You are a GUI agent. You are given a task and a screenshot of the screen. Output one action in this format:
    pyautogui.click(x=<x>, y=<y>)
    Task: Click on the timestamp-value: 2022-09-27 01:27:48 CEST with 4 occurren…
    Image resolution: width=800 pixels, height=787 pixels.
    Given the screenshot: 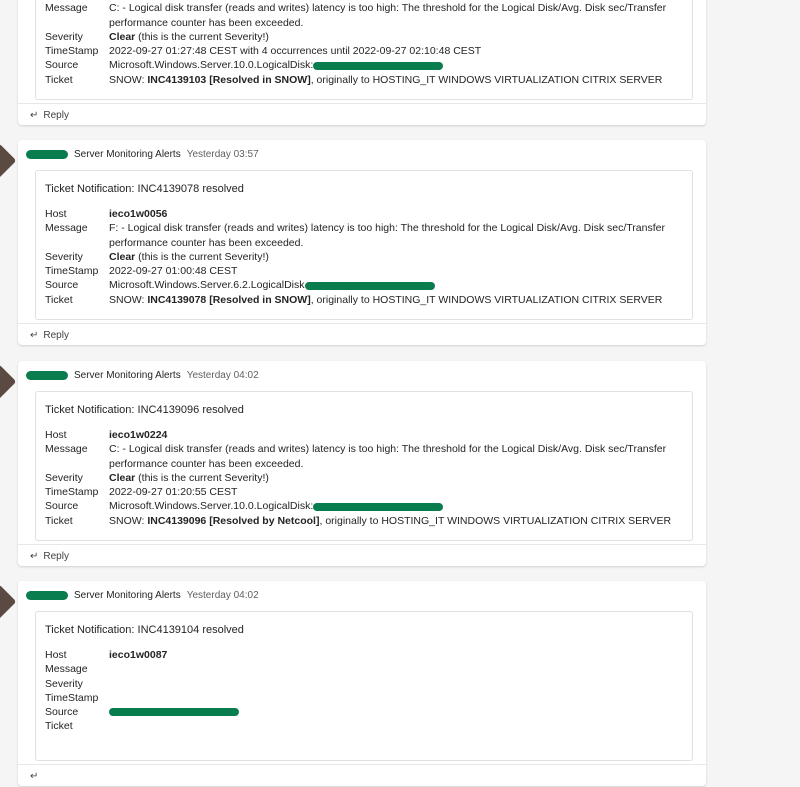 What is the action you would take?
    pyautogui.click(x=295, y=51)
    